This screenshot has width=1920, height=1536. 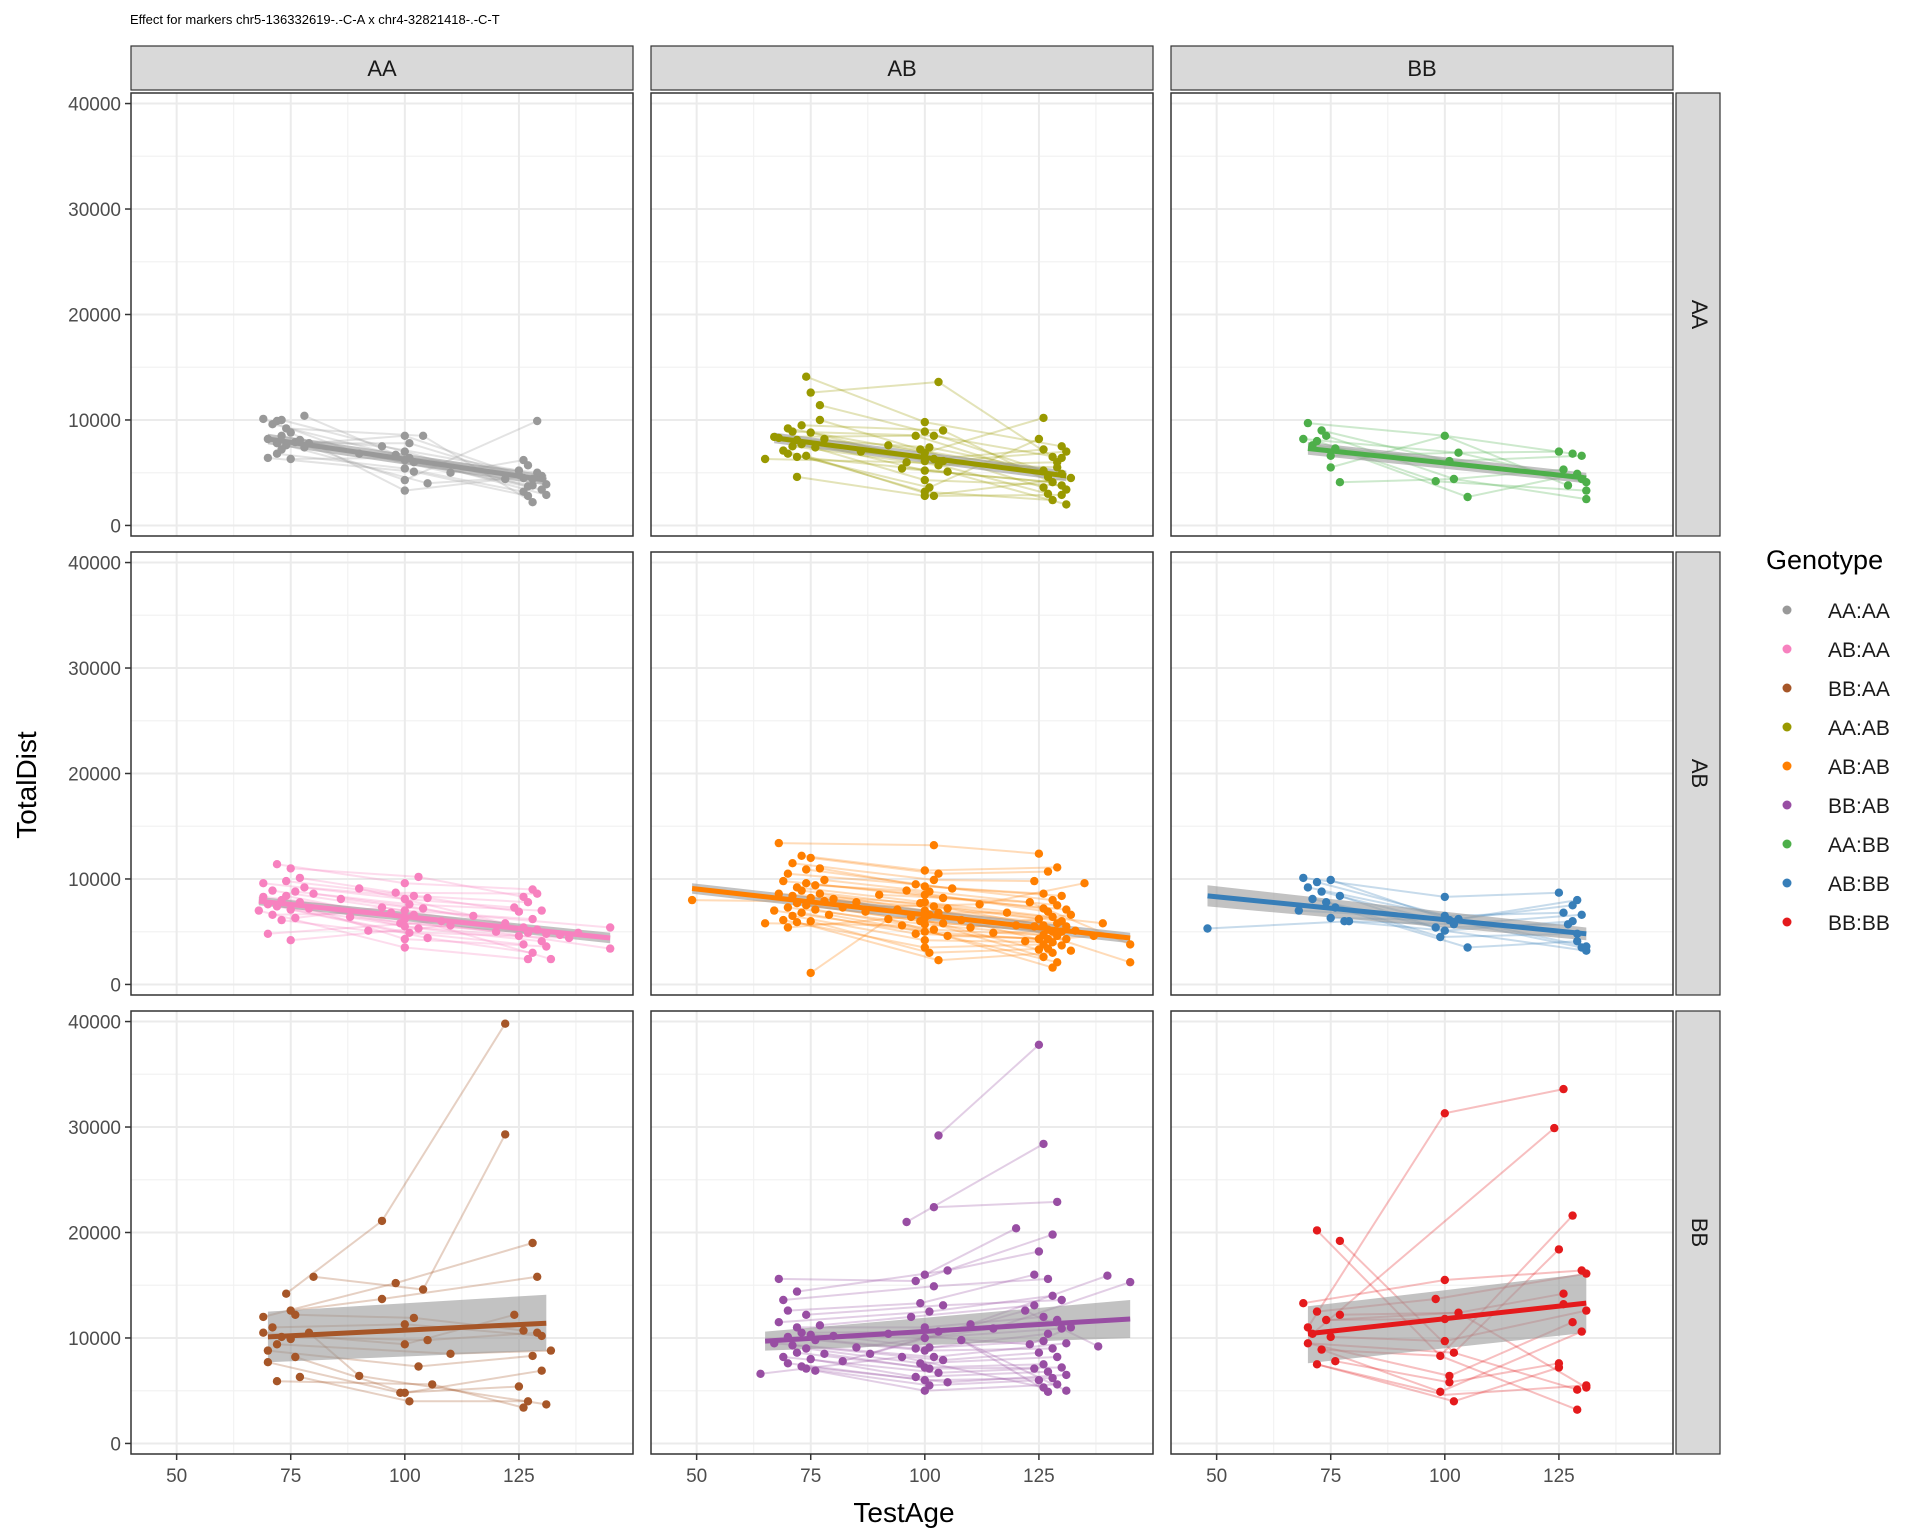 What do you see at coordinates (902, 1232) in the screenshot?
I see `panel-border` at bounding box center [902, 1232].